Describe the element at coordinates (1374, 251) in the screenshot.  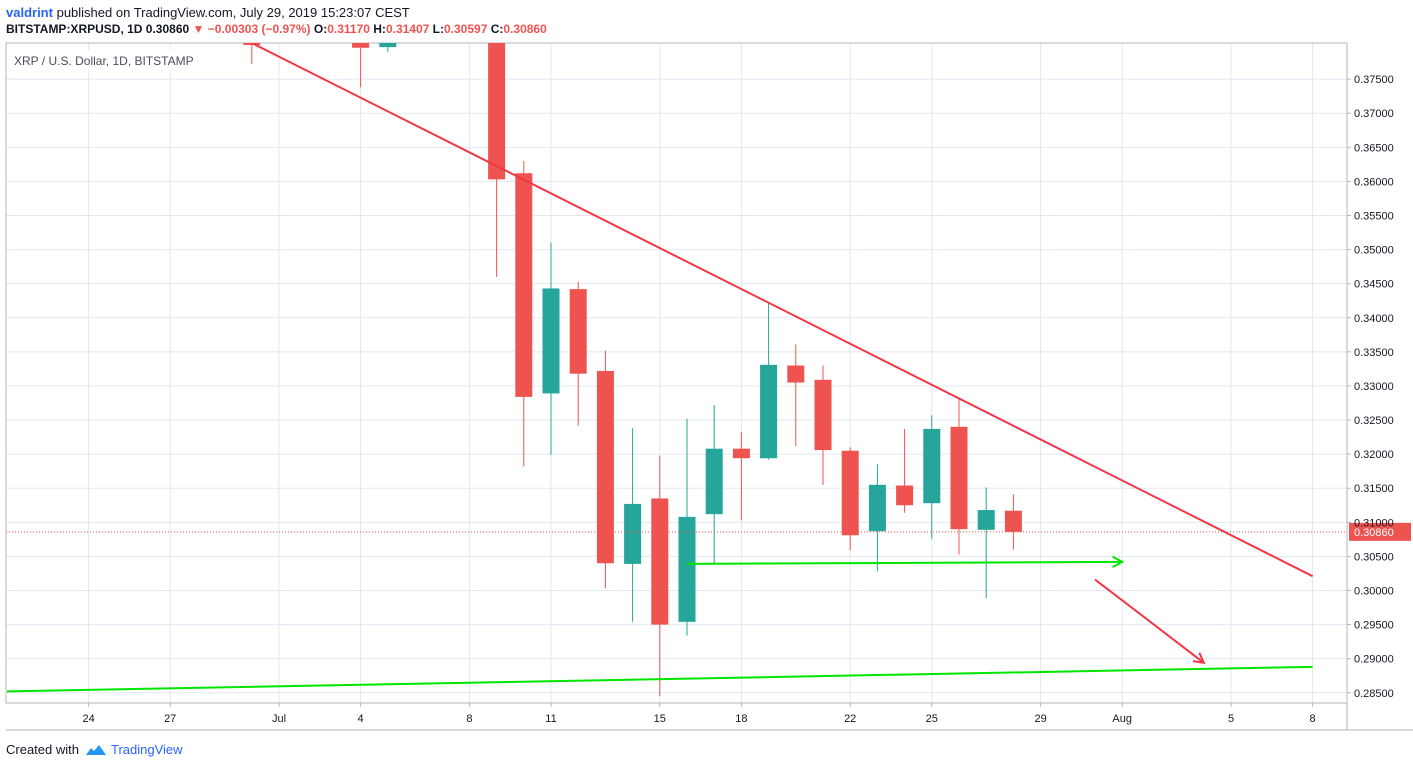
I see `price-tick-label: 0.35000` at that location.